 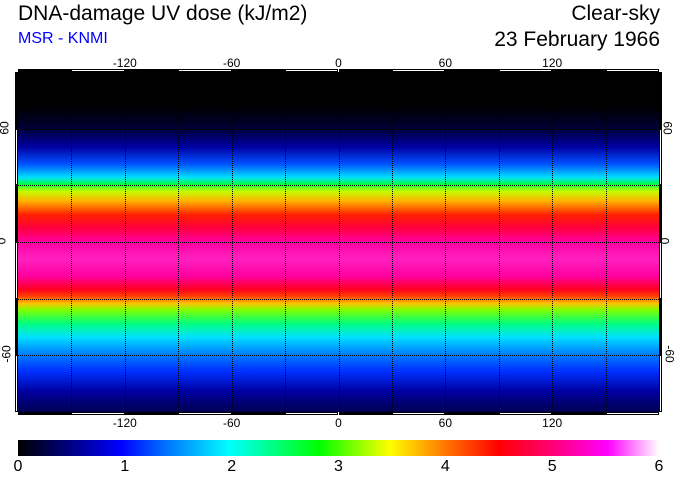 What do you see at coordinates (615, 13) in the screenshot?
I see `sky-condition: Clear-sky` at bounding box center [615, 13].